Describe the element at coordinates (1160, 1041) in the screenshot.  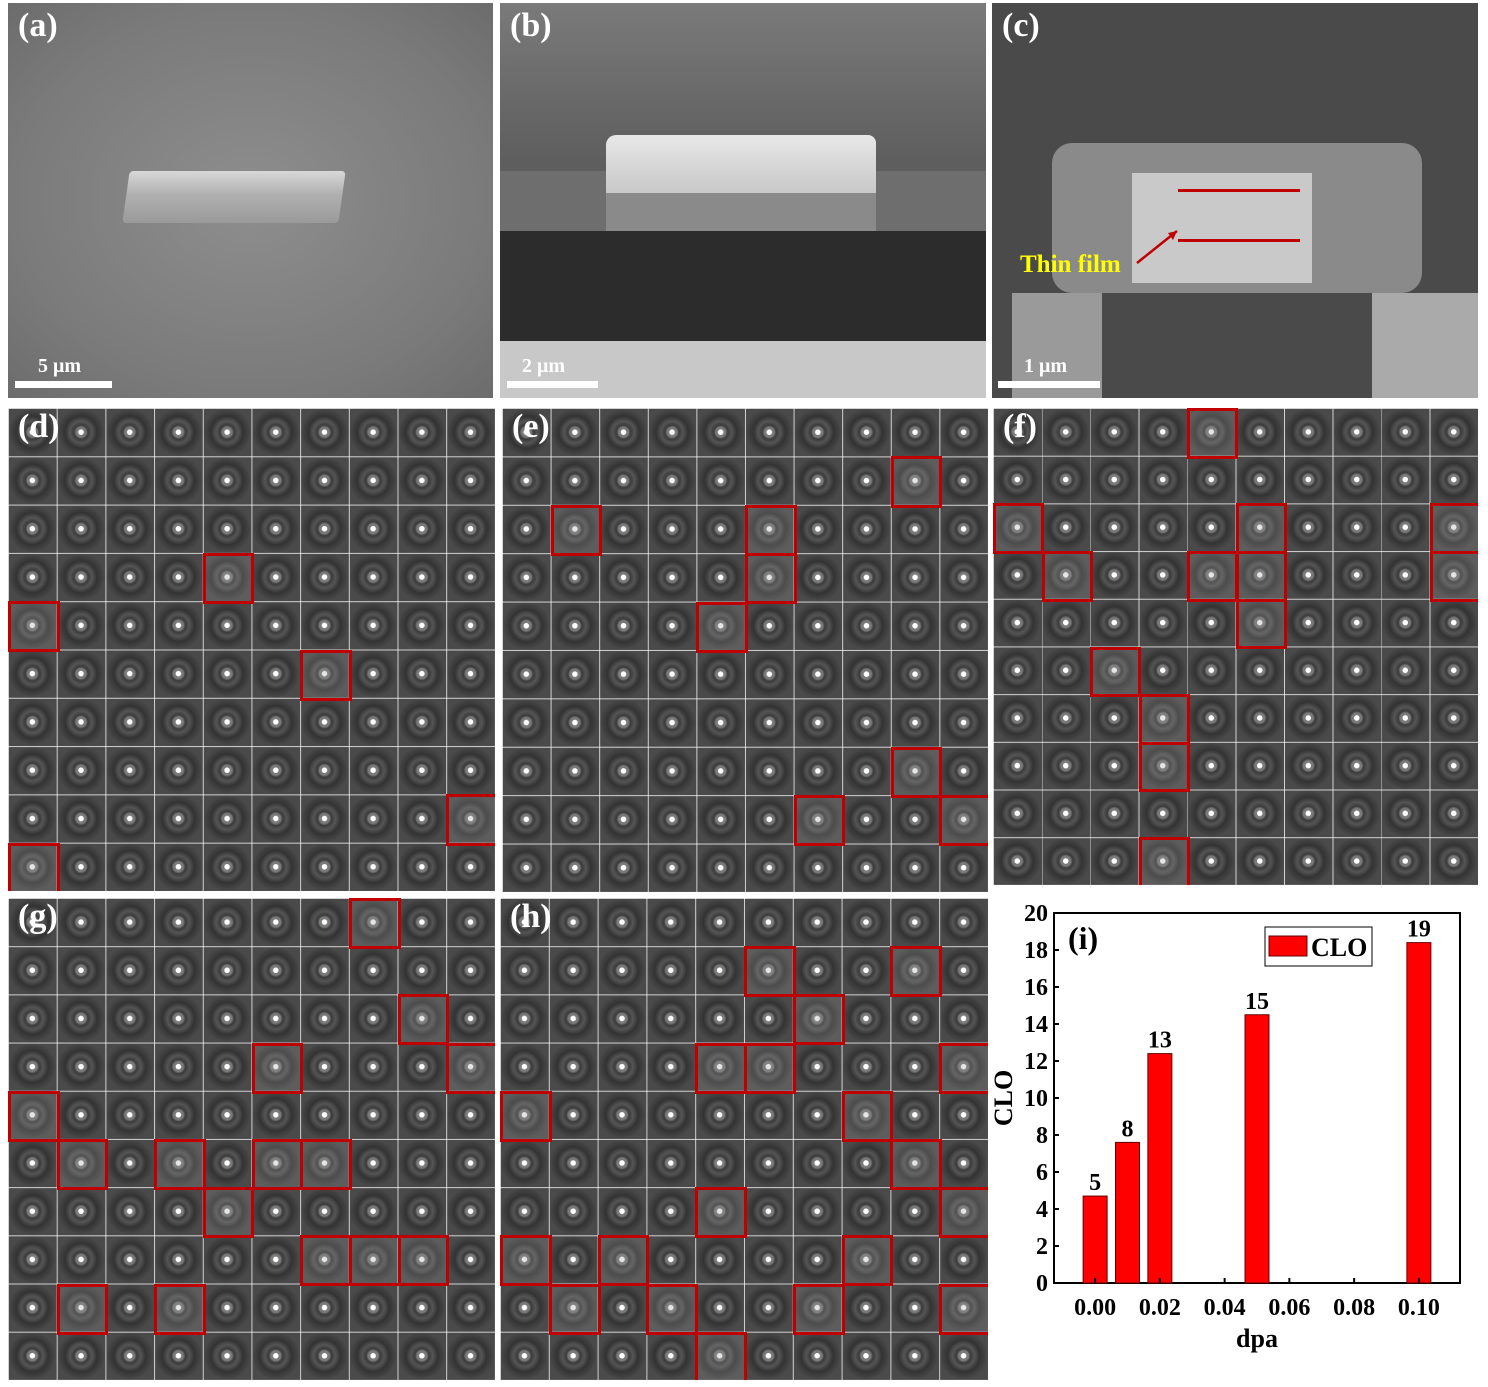
I see `data-label: 13` at that location.